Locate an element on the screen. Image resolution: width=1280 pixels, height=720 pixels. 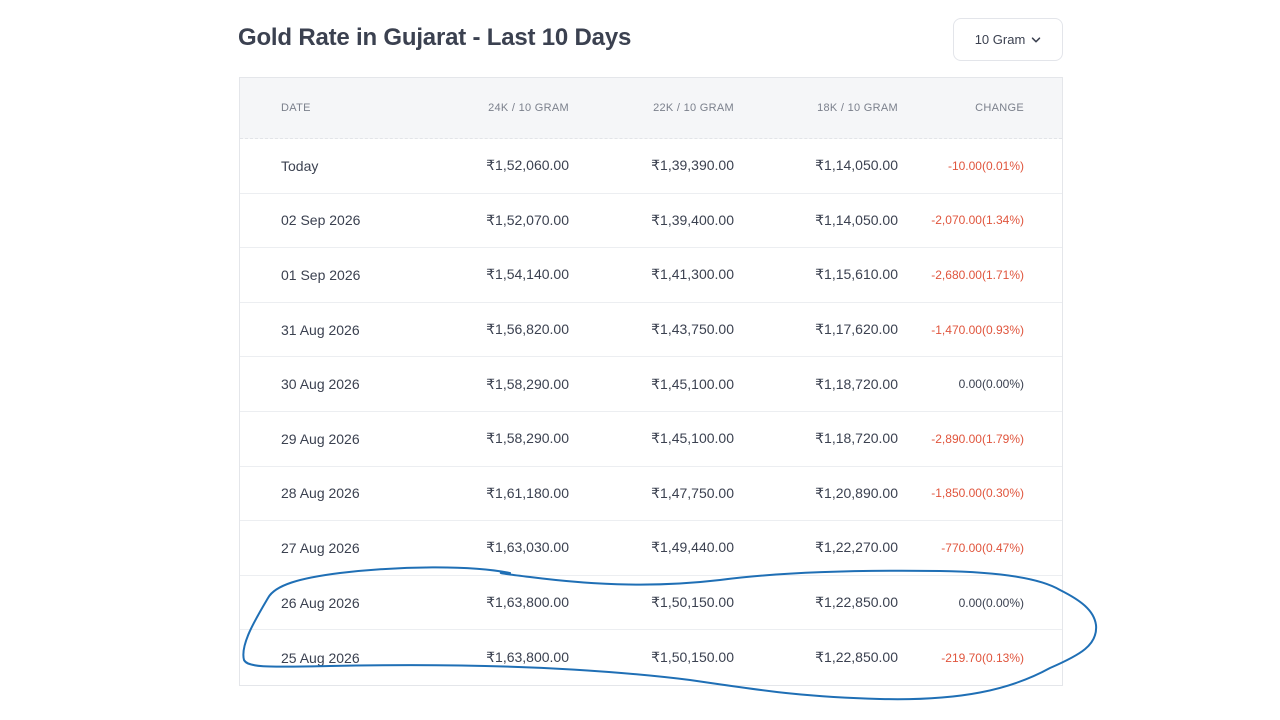
date-cell: 28 Aug 2026 is located at coordinates (320, 493).